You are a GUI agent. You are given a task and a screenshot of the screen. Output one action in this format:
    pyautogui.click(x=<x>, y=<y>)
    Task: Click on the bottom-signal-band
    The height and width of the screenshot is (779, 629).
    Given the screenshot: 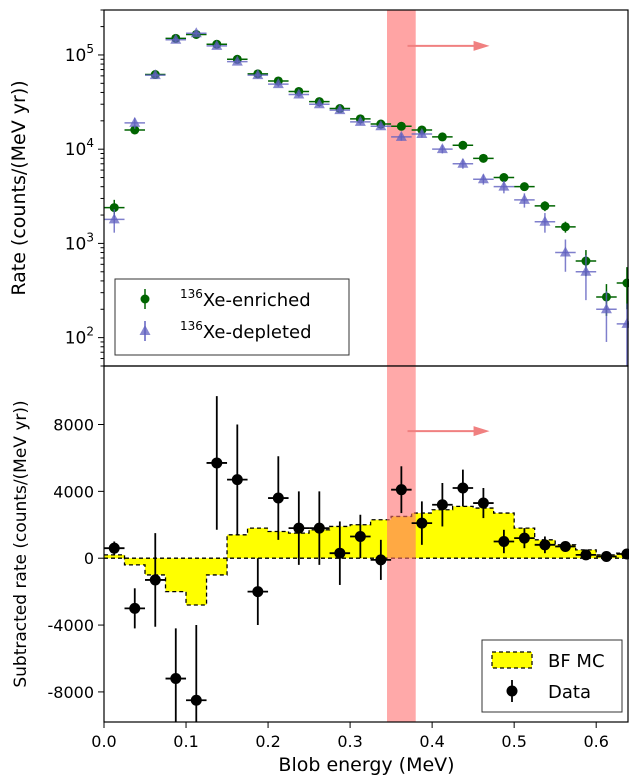 What is the action you would take?
    pyautogui.click(x=401, y=544)
    